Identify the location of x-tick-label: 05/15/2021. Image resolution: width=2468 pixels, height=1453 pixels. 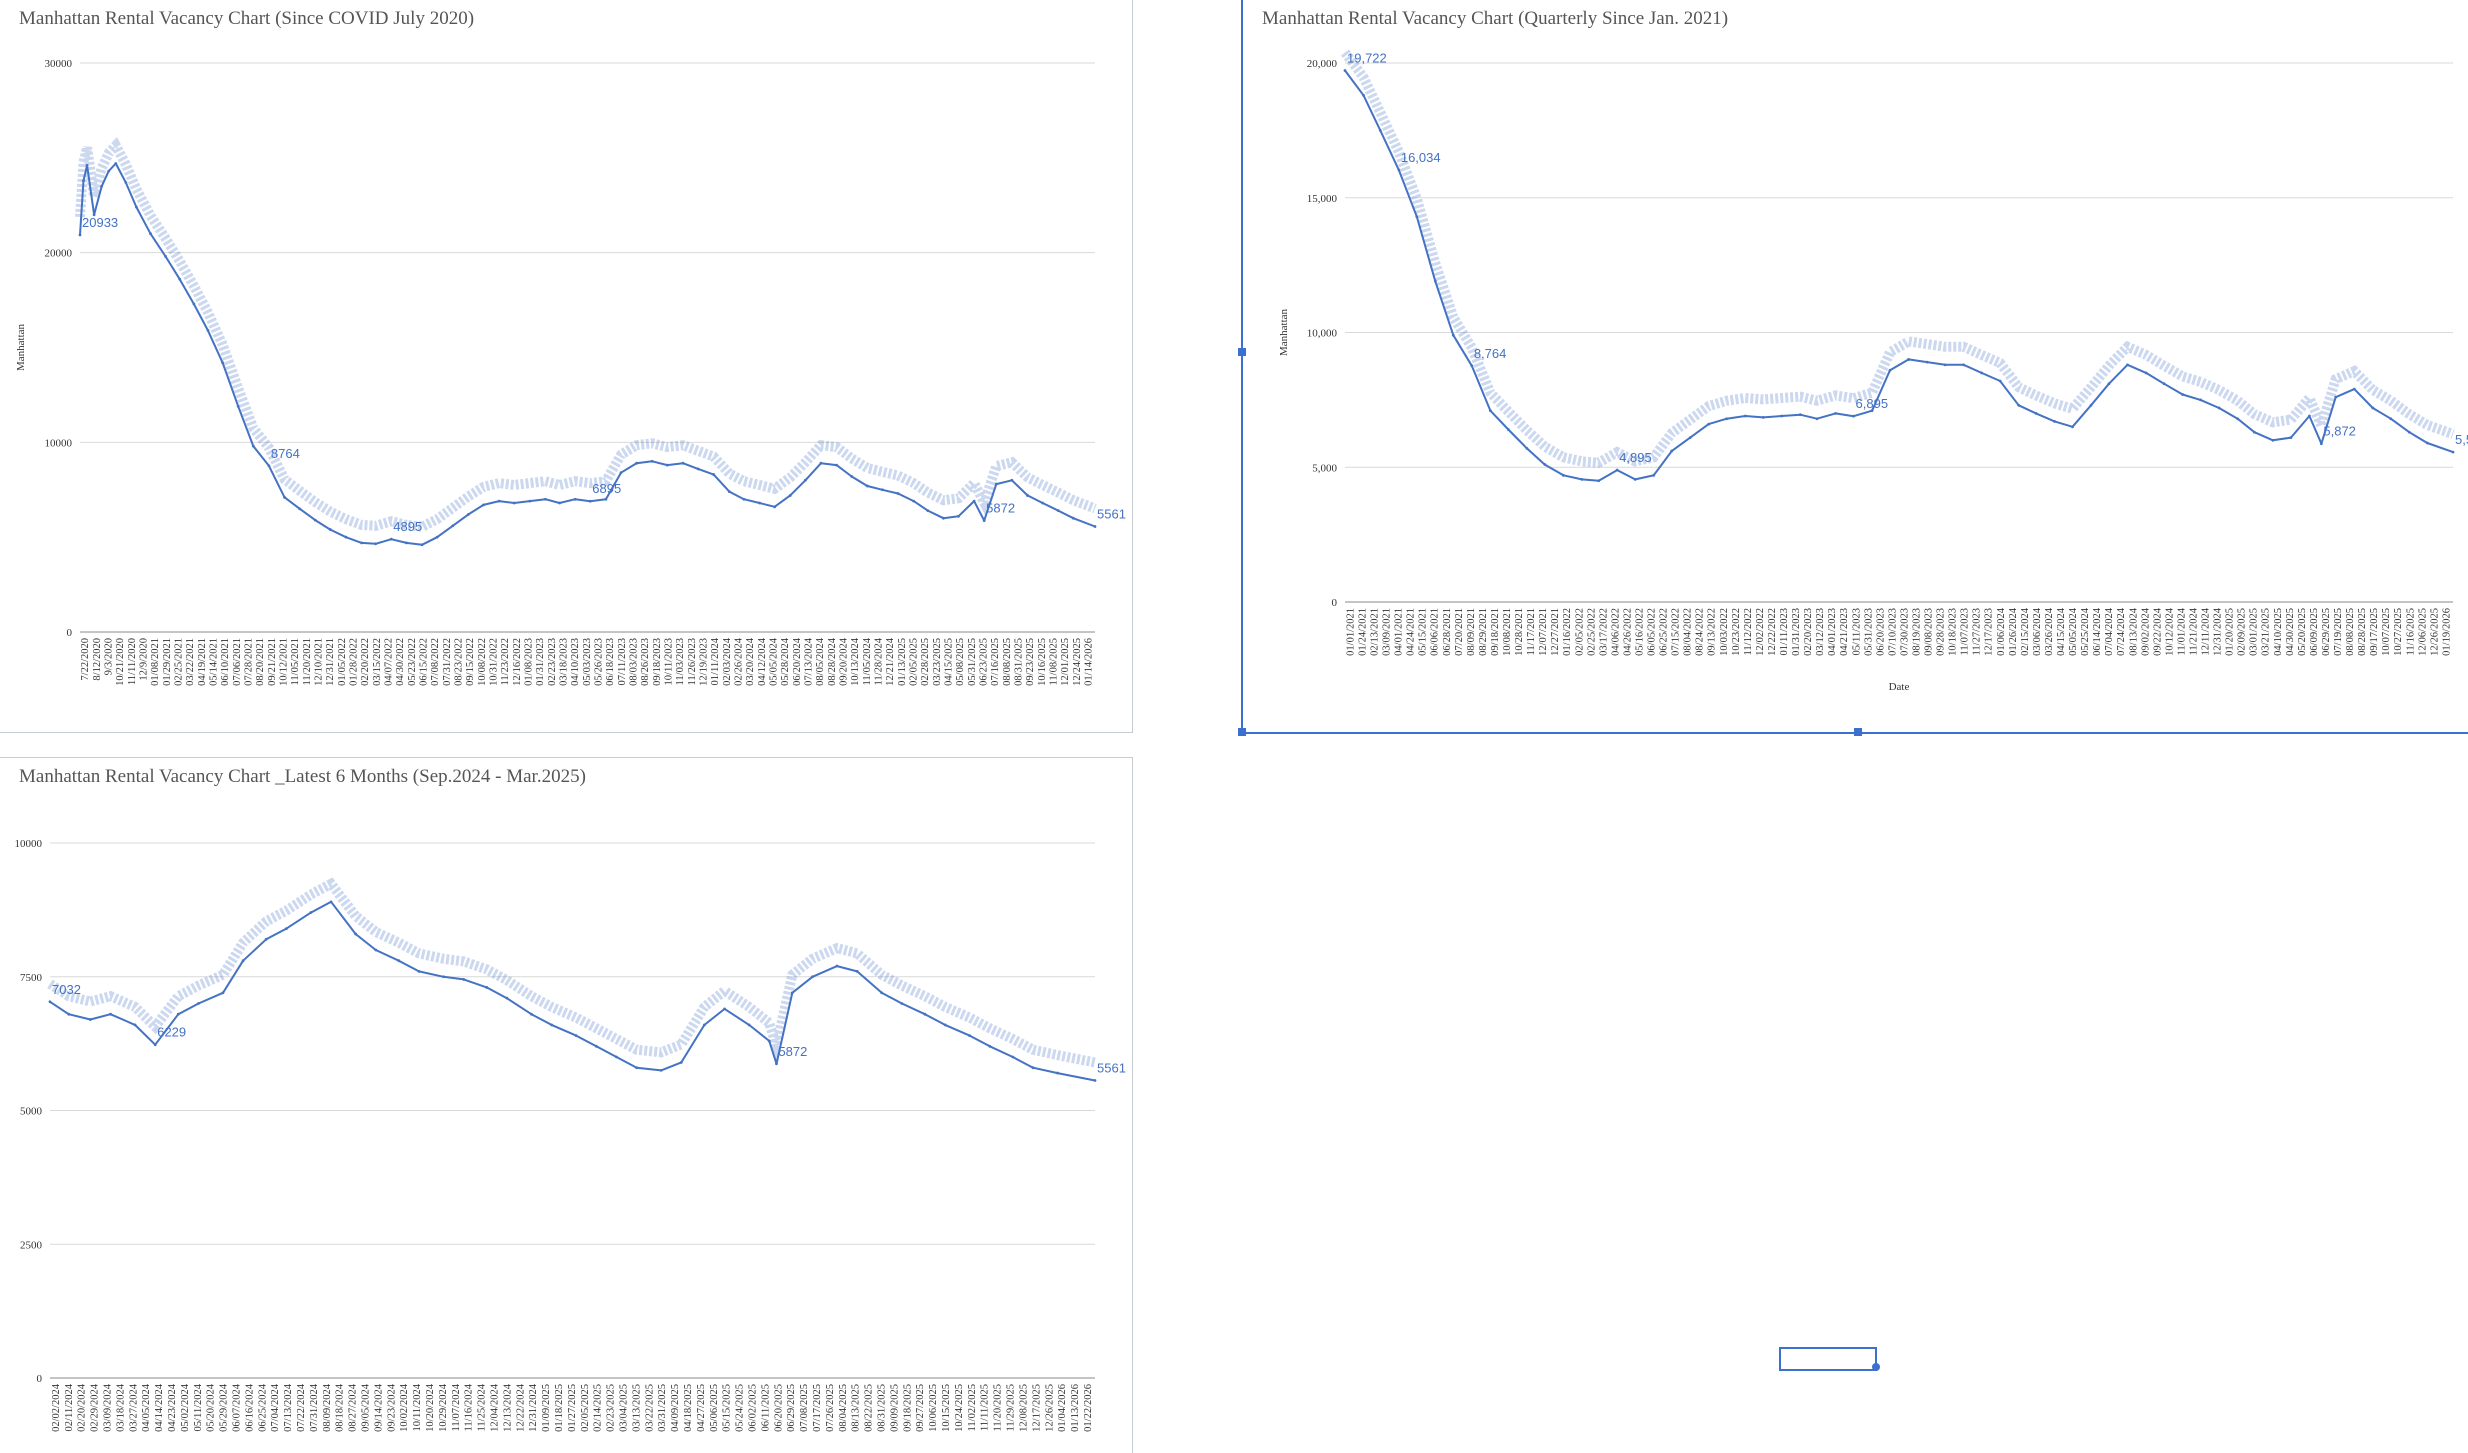
(1423, 632).